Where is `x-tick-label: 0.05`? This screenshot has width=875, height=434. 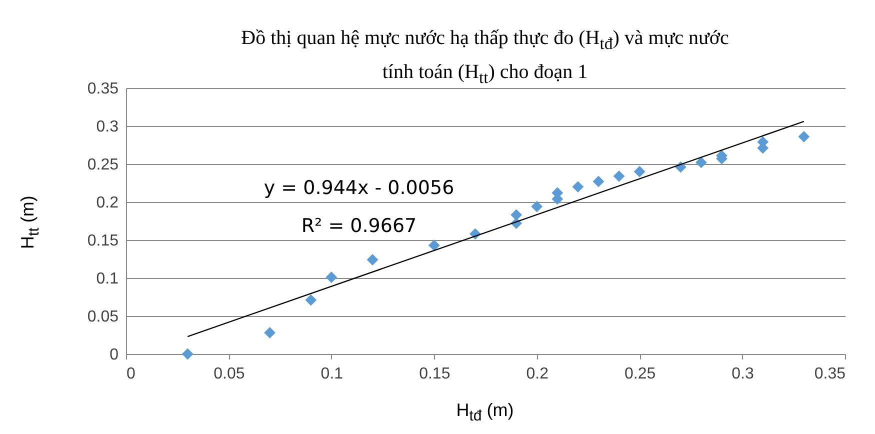
x-tick-label: 0.05 is located at coordinates (229, 374).